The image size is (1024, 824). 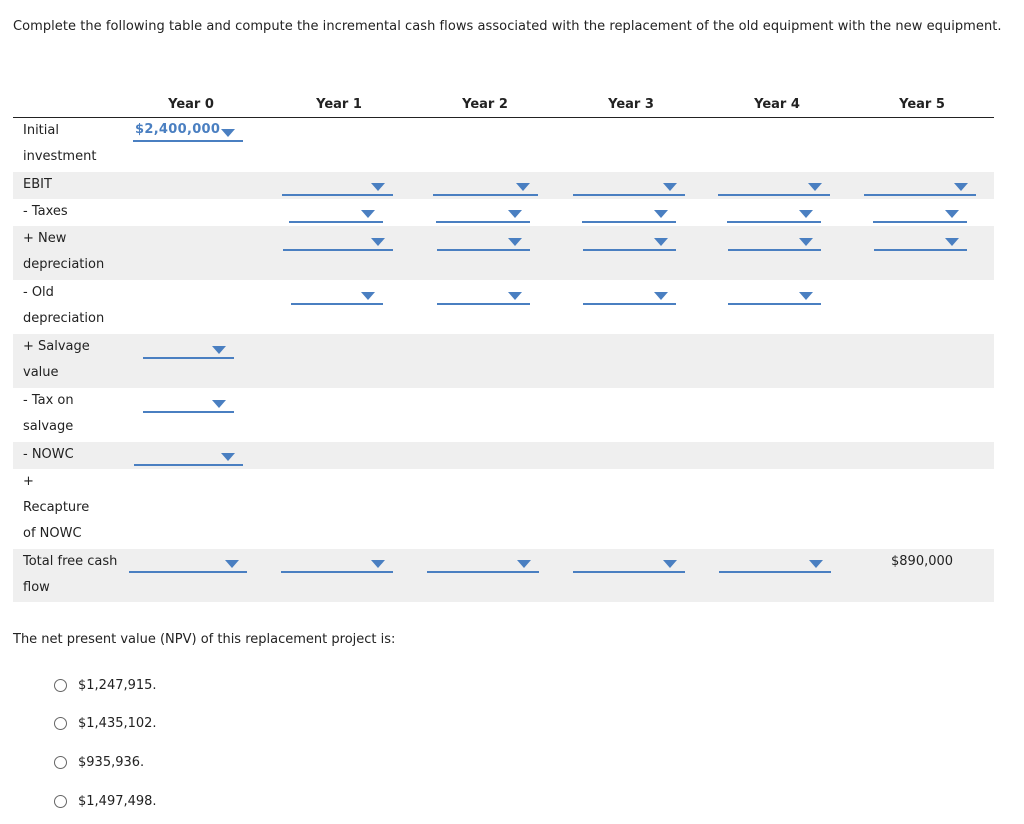 I want to click on dropdown-ebit-y4, so click(x=774, y=187).